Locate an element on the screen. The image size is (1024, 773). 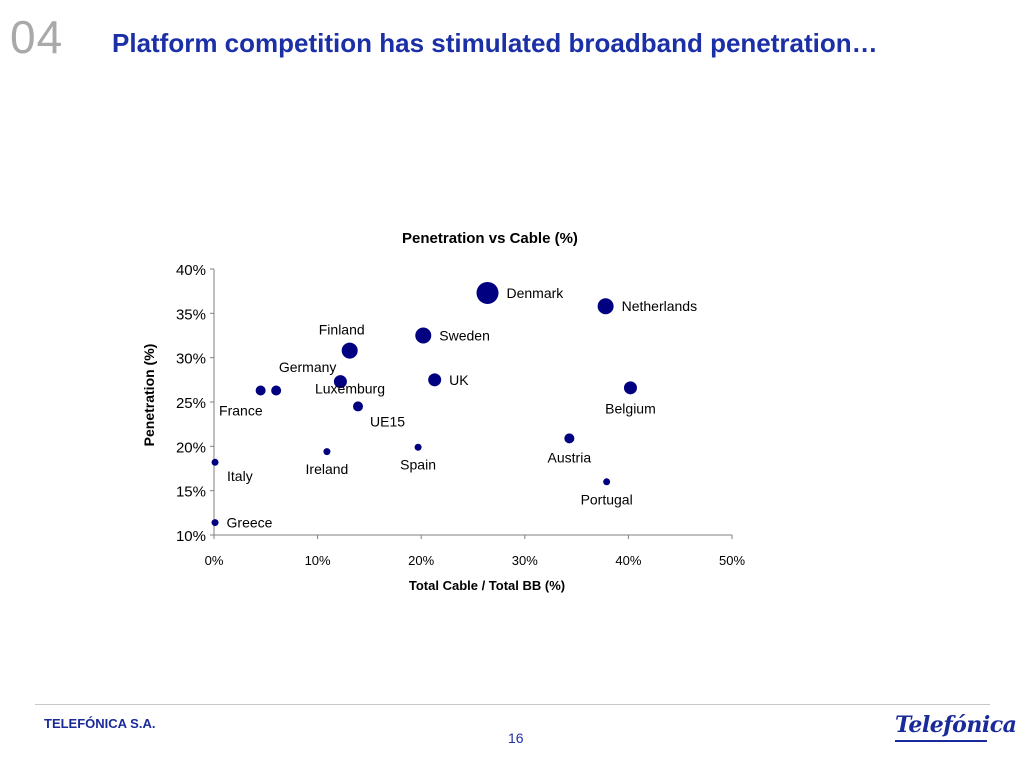
chart-title: Penetration vs Cable (%) is located at coordinates (490, 238).